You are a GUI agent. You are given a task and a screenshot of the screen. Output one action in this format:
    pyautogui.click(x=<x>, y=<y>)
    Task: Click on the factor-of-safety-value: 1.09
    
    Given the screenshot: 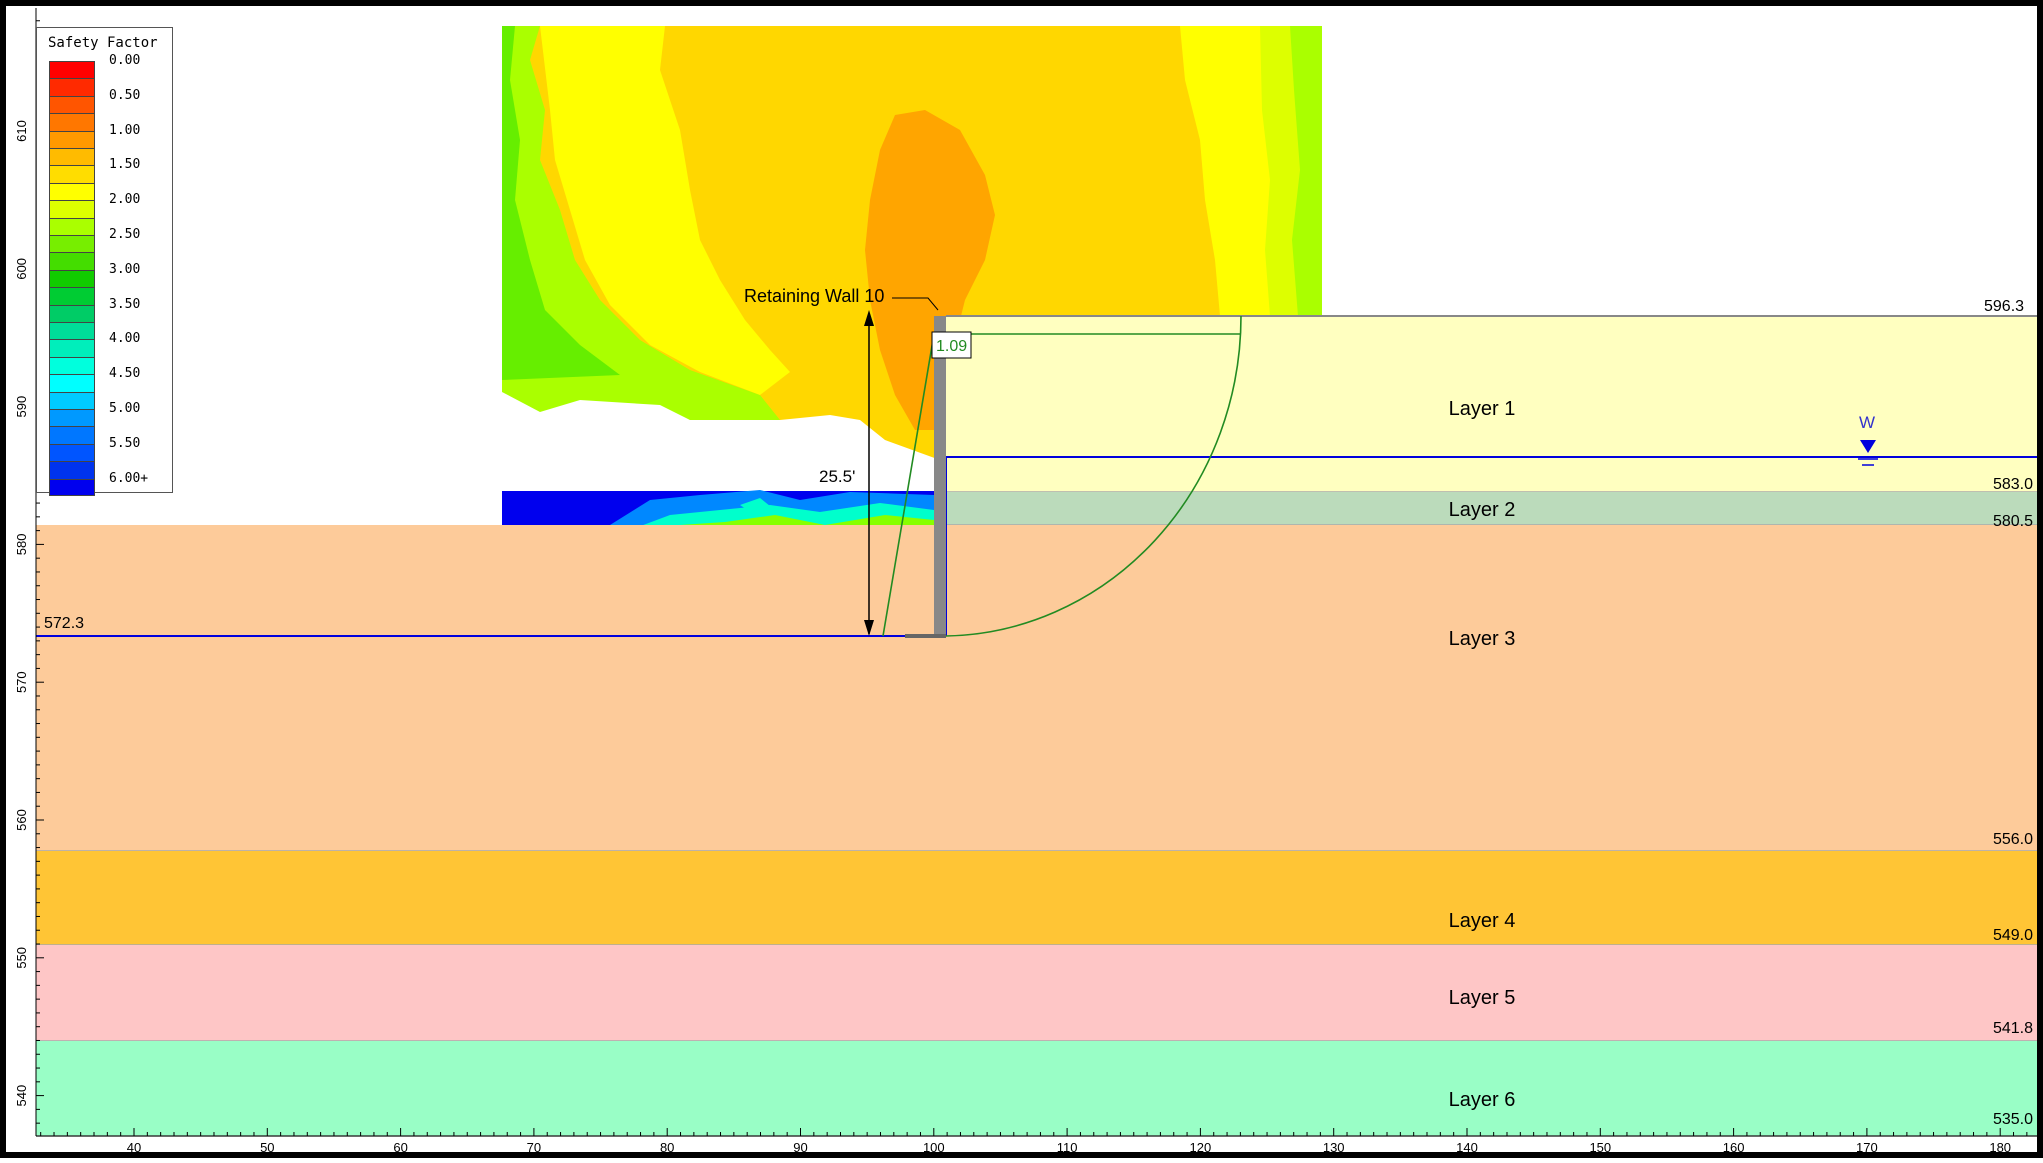 What is the action you would take?
    pyautogui.click(x=951, y=346)
    